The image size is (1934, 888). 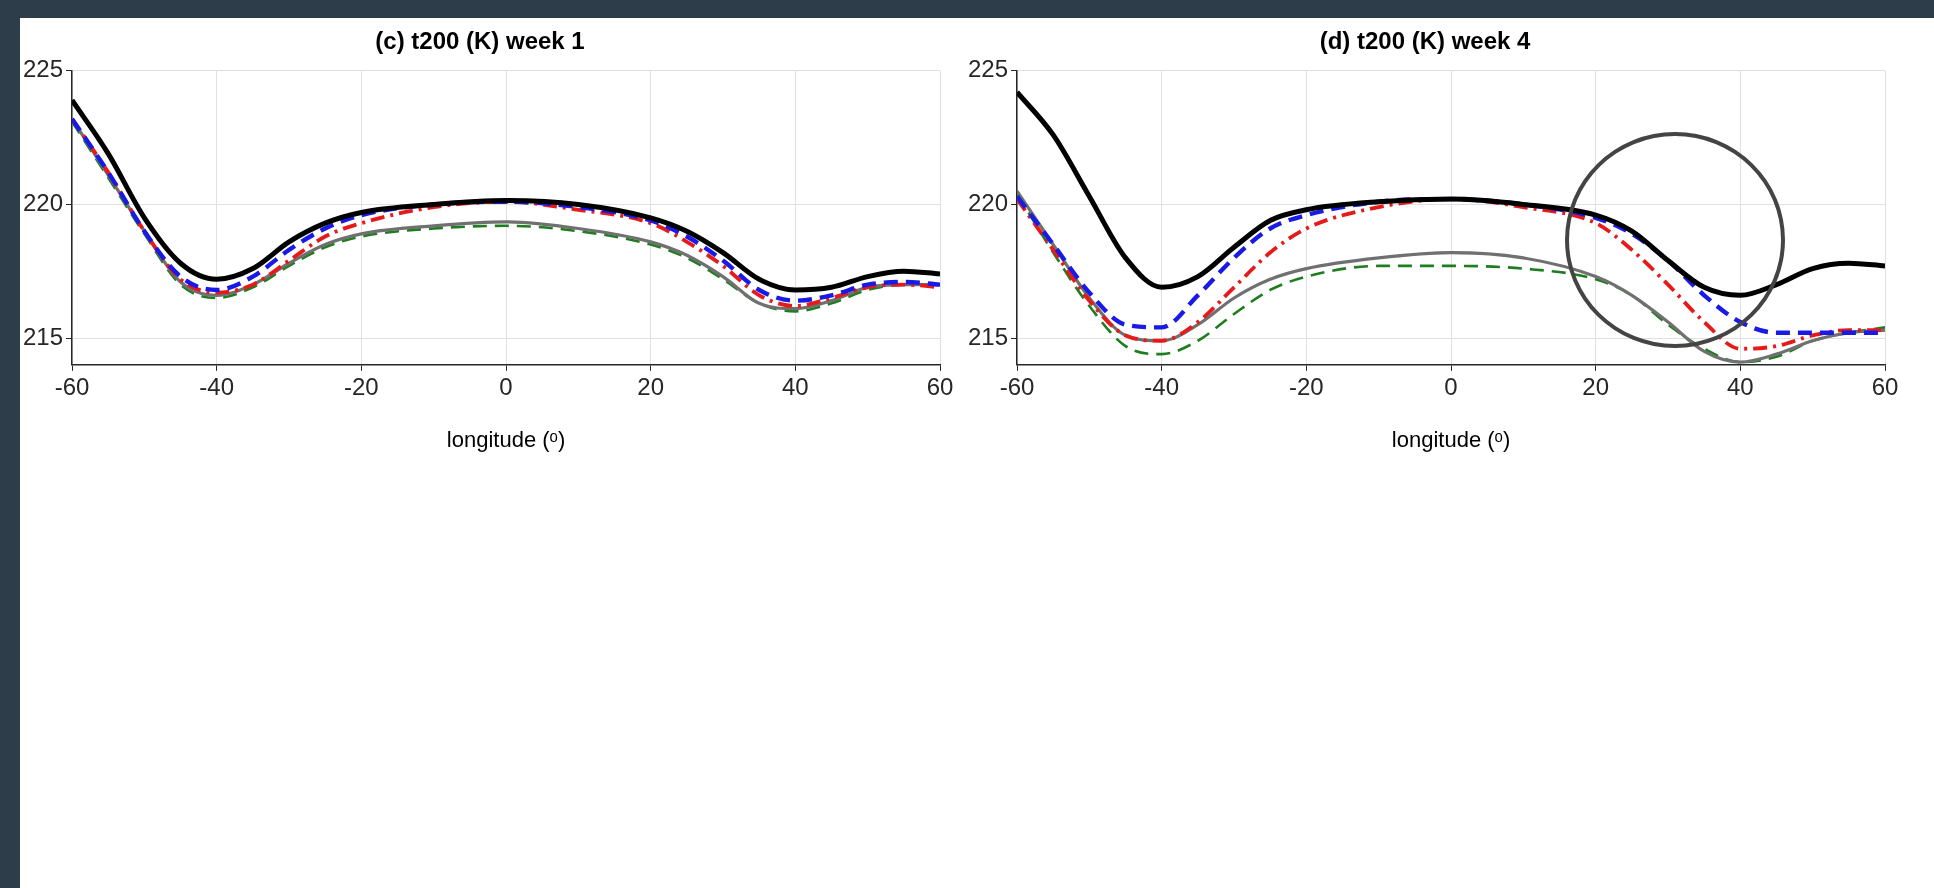 What do you see at coordinates (1425, 41) in the screenshot?
I see `chart-title: (d) t200 (K) week 4` at bounding box center [1425, 41].